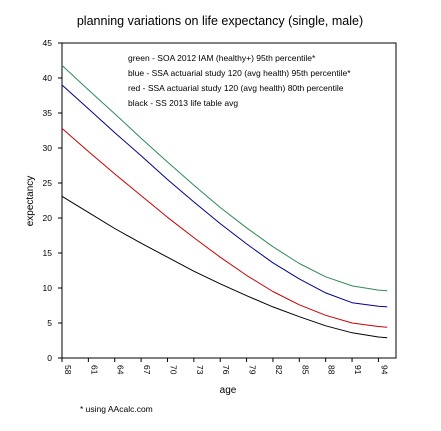 The width and height of the screenshot is (441, 431). Describe the element at coordinates (279, 370) in the screenshot. I see `x-tick-label: 82` at that location.